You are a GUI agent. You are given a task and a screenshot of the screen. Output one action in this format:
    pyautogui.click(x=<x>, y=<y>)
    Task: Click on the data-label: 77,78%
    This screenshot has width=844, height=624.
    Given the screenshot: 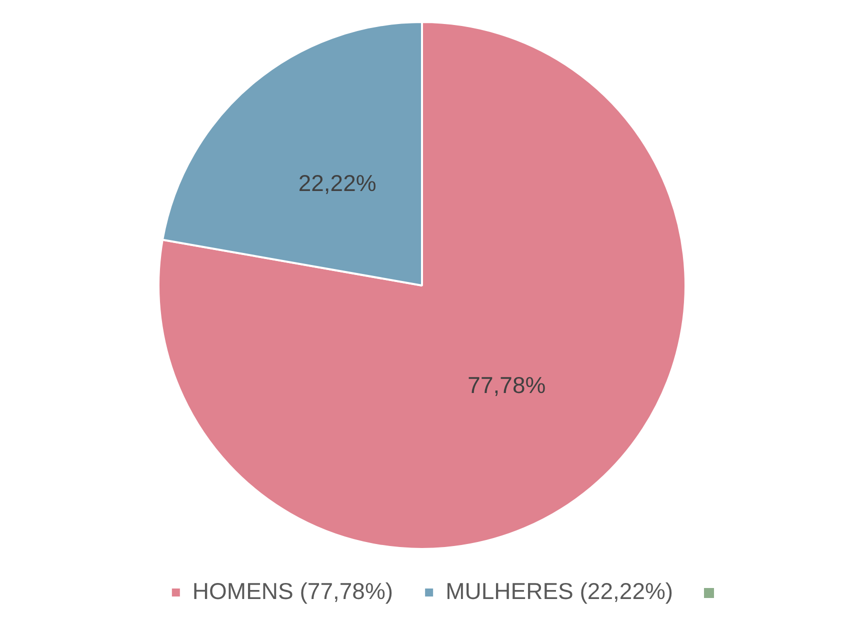 What is the action you would take?
    pyautogui.click(x=507, y=385)
    